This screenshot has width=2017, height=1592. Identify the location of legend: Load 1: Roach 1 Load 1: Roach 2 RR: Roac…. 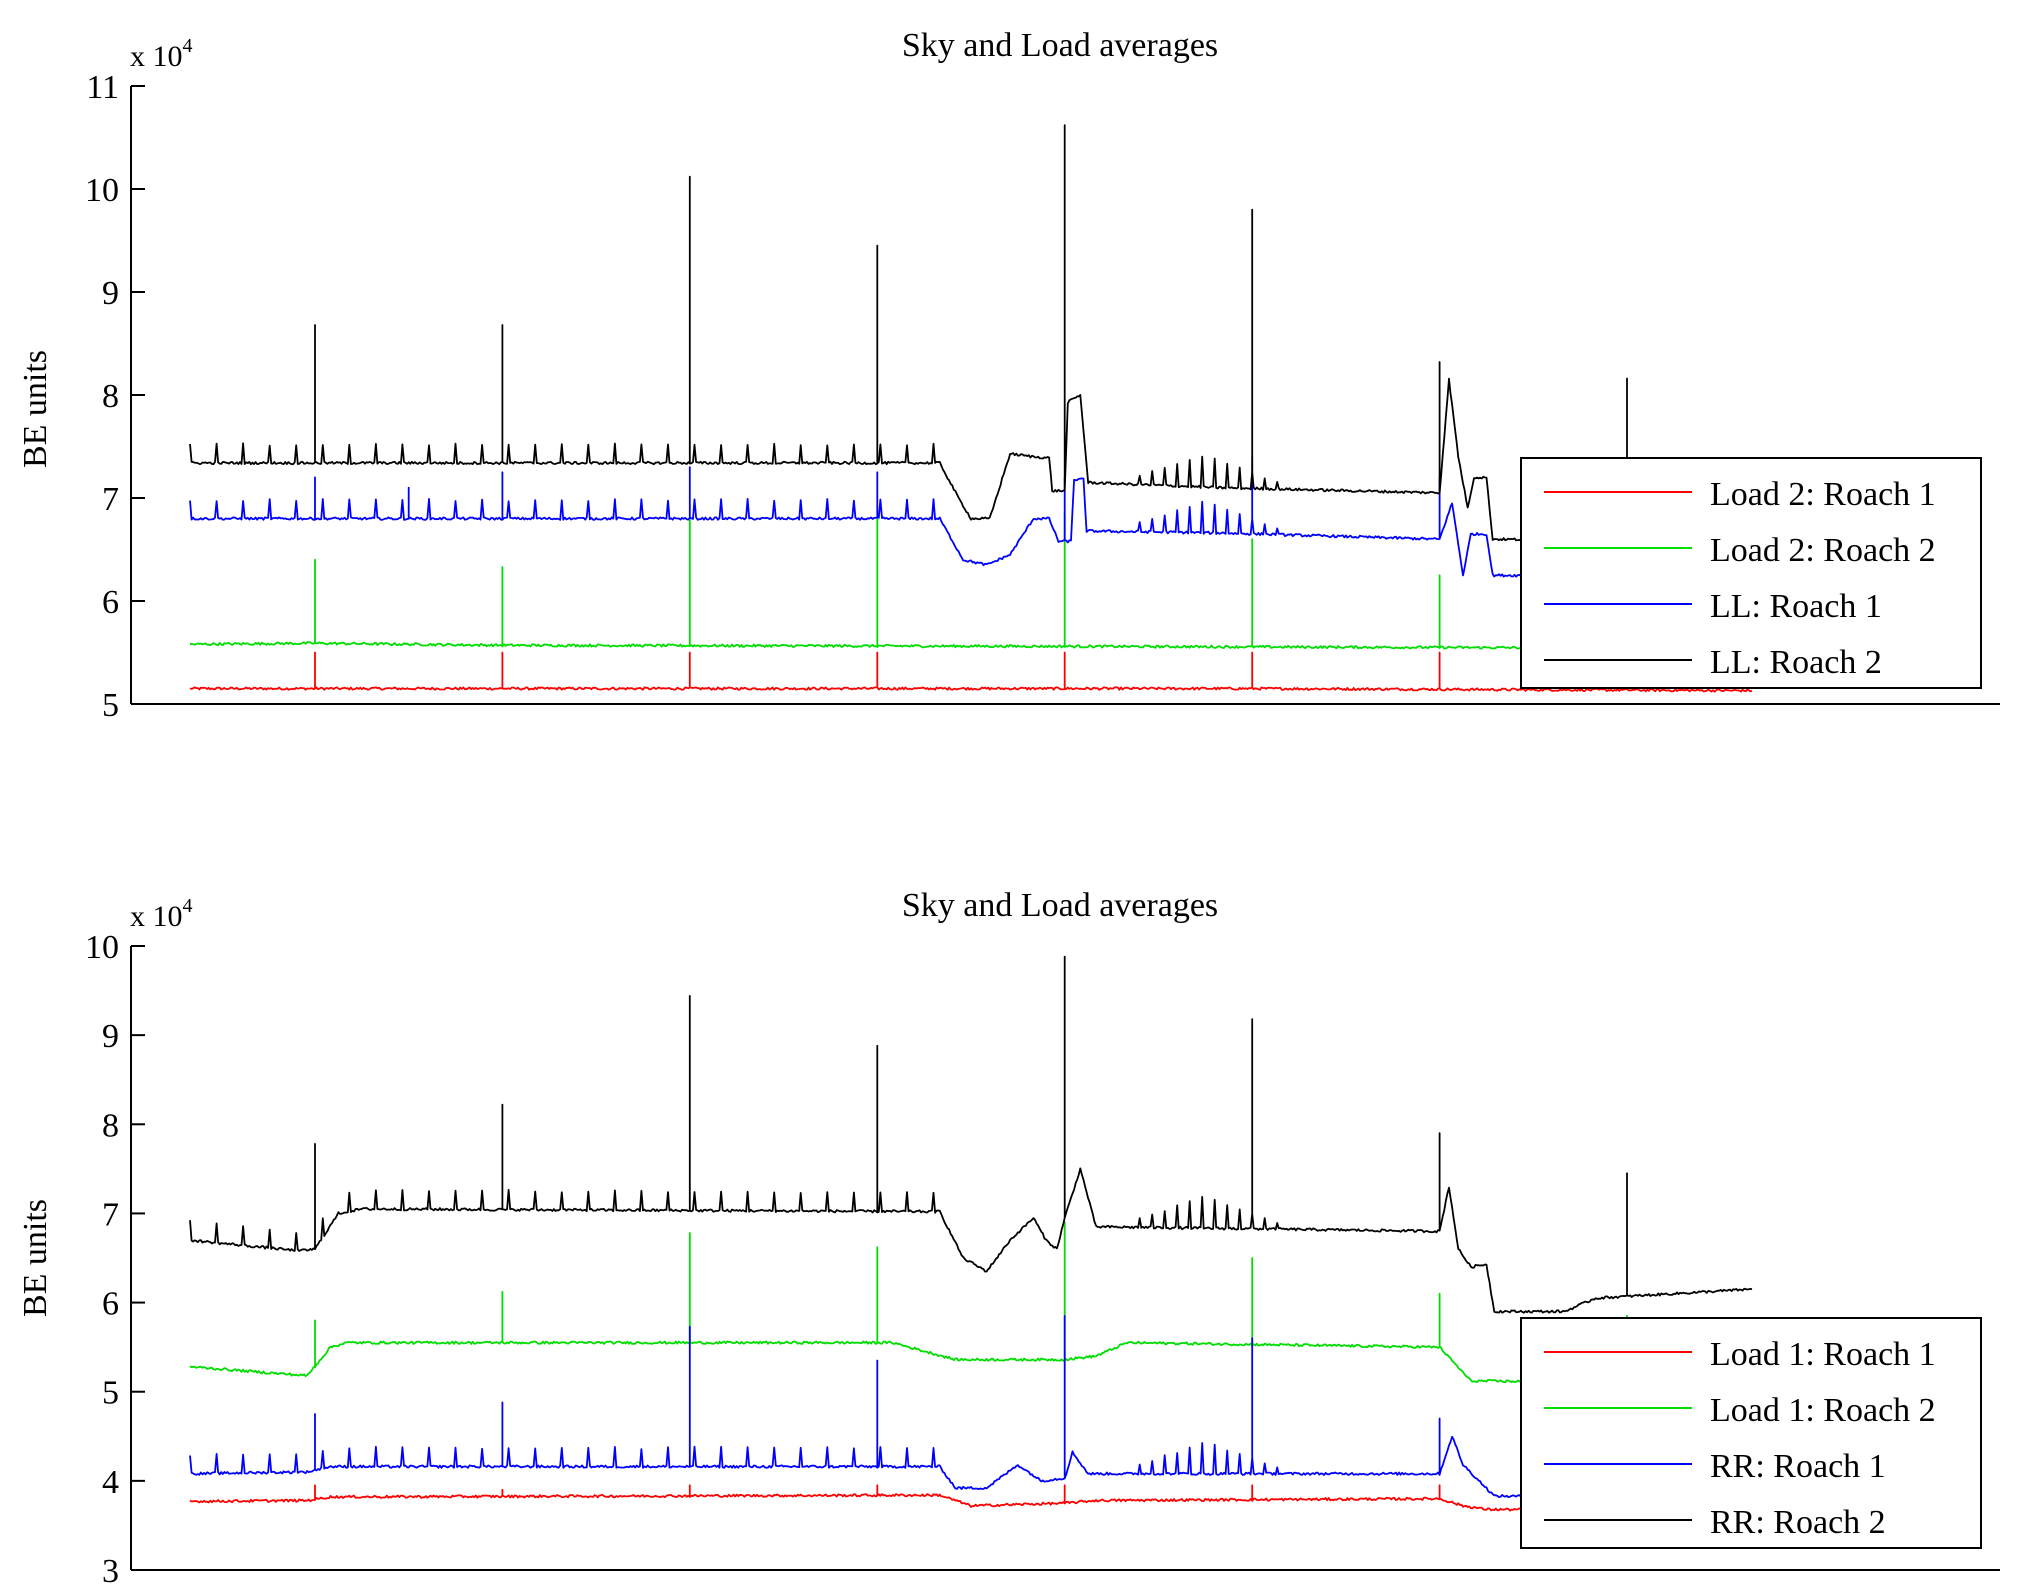
(1751, 1433).